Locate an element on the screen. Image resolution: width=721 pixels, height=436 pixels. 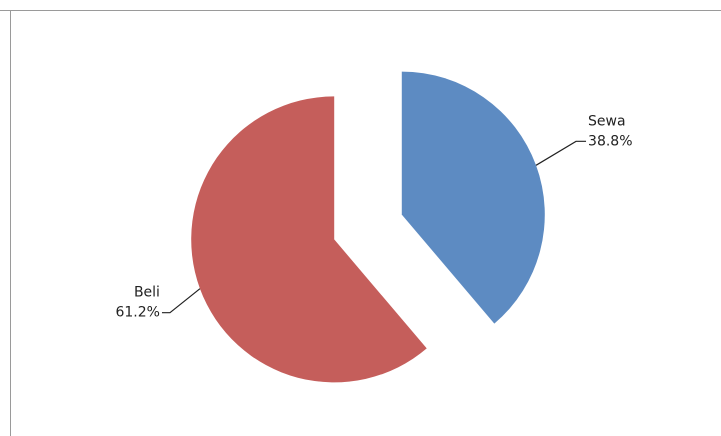
slice-value-label: 38.8% is located at coordinates (610, 141).